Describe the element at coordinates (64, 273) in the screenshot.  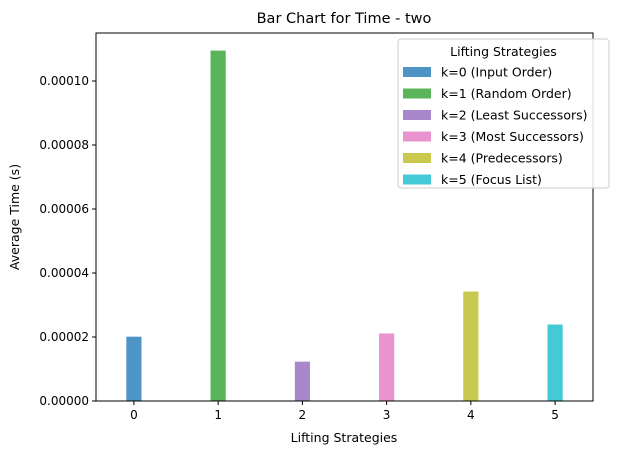
I see `y-tick-label-2: 0.00004` at that location.